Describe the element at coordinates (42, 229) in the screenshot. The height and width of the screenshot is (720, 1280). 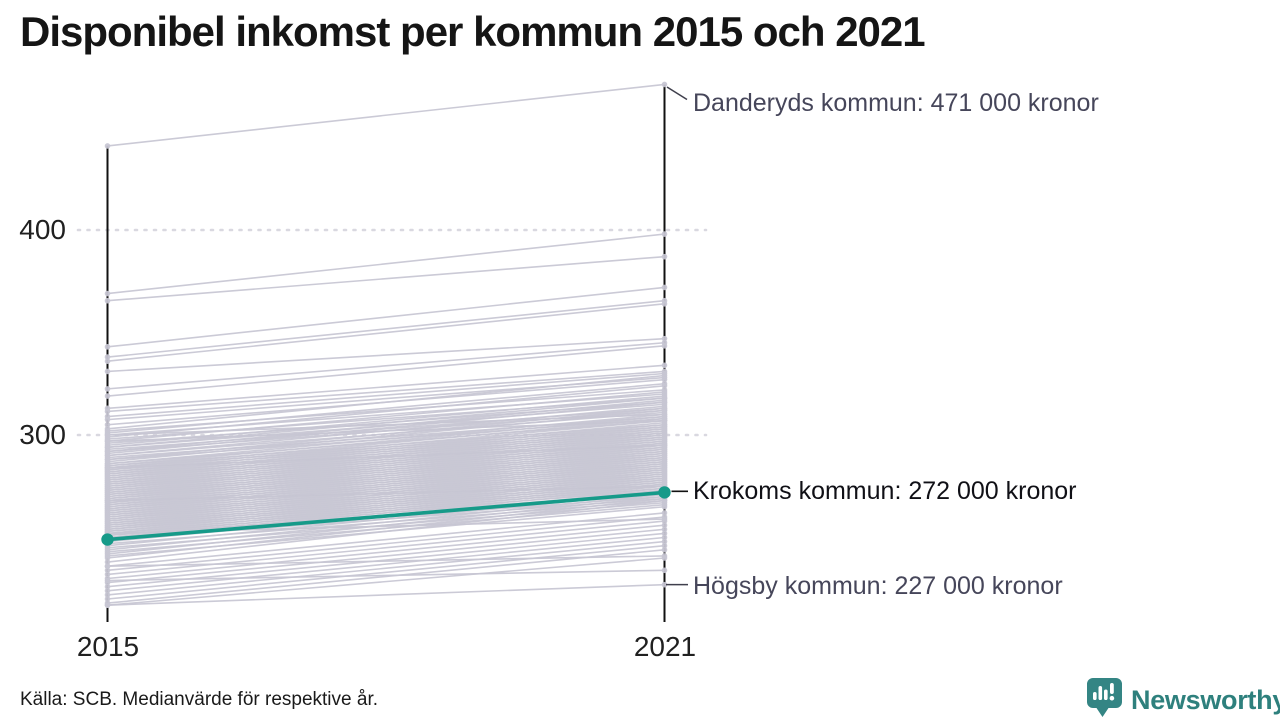
I see `y-axis-label-400: 400` at that location.